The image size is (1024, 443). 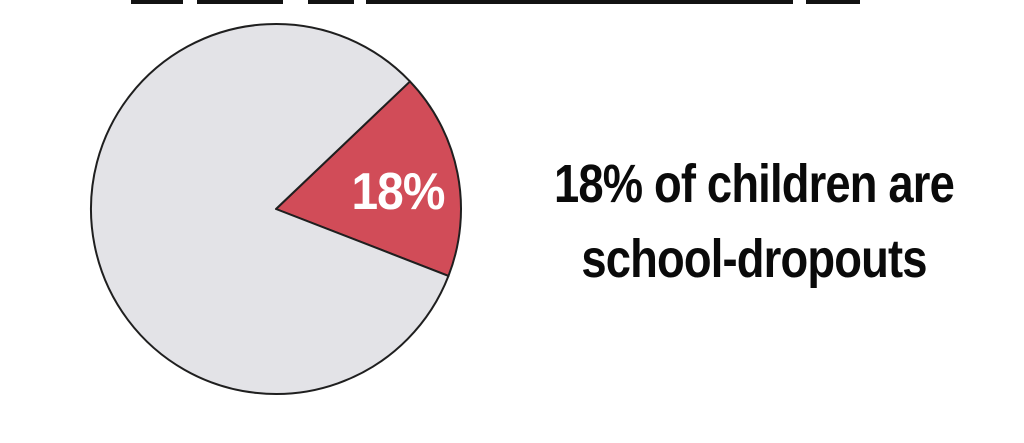 I want to click on caption-line-2: school-dropouts, so click(x=754, y=259).